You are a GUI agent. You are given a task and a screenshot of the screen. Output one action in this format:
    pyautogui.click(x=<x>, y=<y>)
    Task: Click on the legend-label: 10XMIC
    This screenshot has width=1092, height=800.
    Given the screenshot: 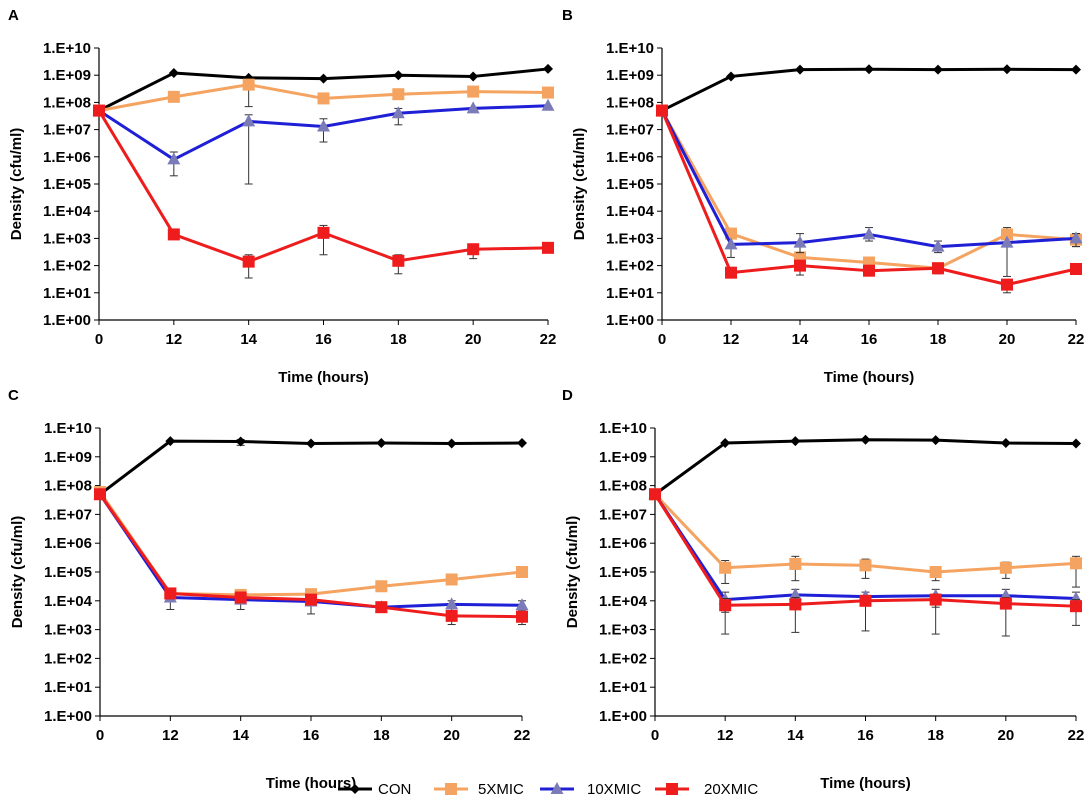 What is the action you would take?
    pyautogui.click(x=614, y=789)
    